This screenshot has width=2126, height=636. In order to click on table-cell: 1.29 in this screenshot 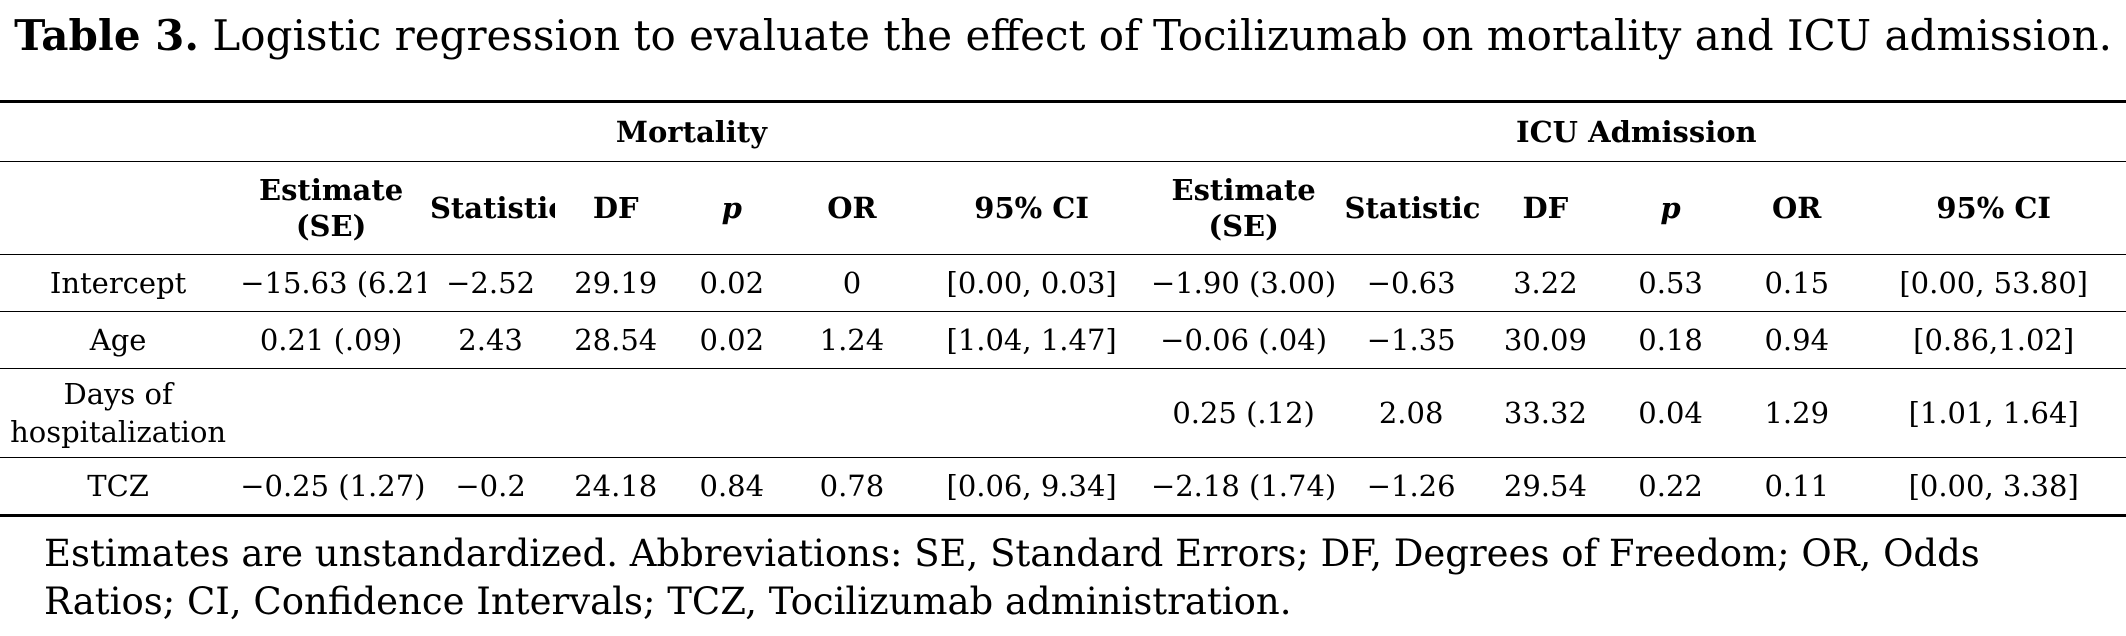, I will do `click(1797, 413)`.